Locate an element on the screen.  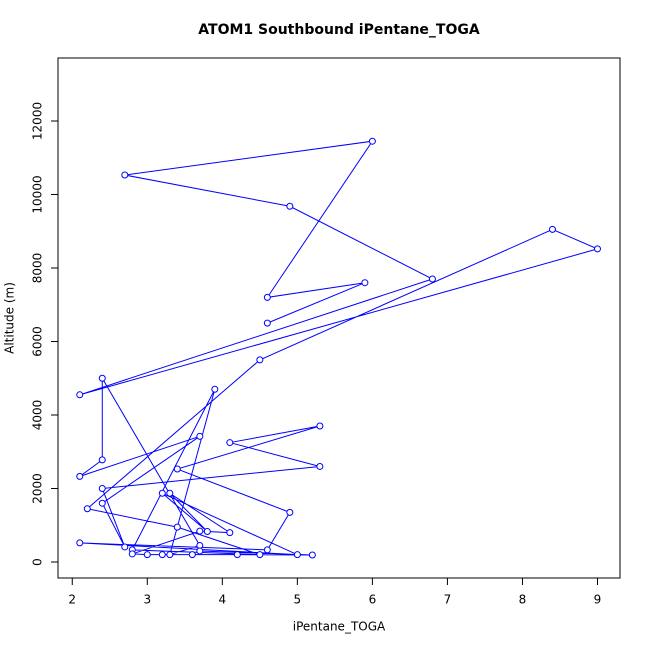
y-tick-label: 10000 is located at coordinates (38, 194).